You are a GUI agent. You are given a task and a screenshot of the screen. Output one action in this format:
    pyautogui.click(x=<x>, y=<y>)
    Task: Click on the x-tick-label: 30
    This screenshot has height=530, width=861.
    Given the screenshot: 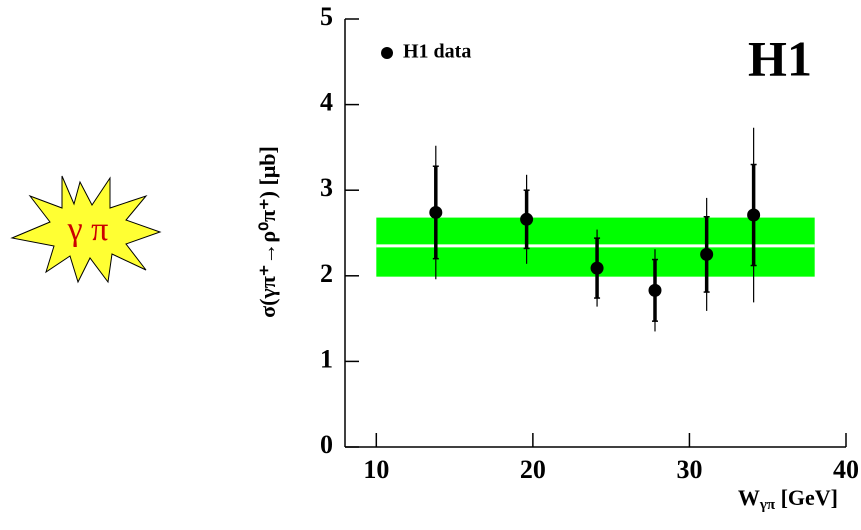 What is the action you would take?
    pyautogui.click(x=689, y=469)
    